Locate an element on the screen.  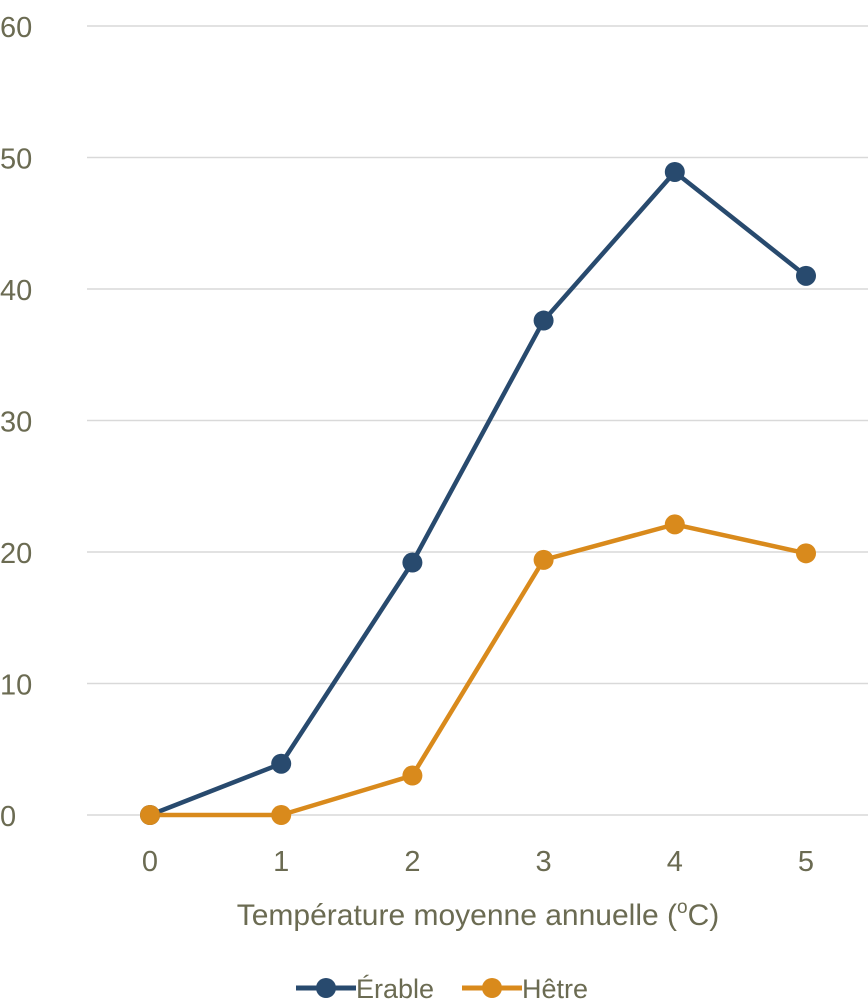
x-tick-label: 0 is located at coordinates (150, 862).